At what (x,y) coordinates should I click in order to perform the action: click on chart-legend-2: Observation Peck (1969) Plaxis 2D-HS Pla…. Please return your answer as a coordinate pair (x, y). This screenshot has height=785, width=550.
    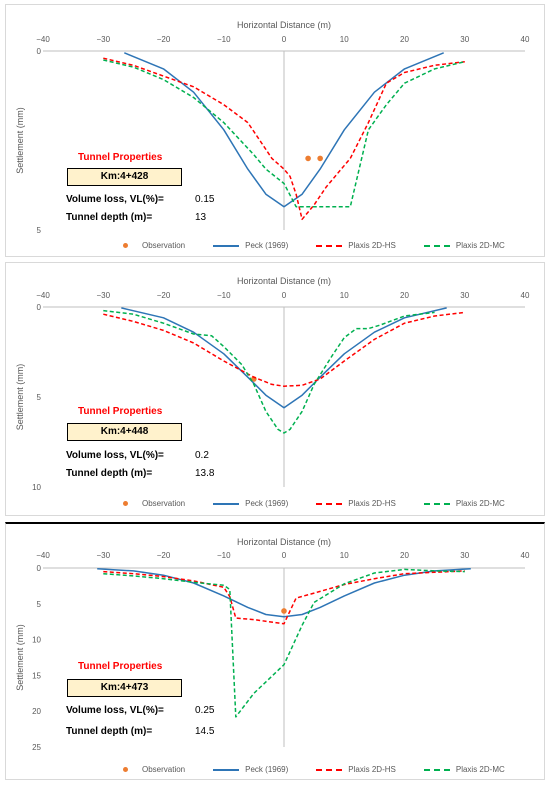
    Looking at the image, I should click on (328, 503).